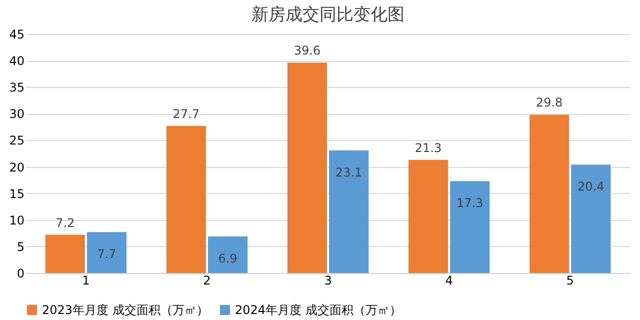  What do you see at coordinates (16, 141) in the screenshot?
I see `y-tick-label: 25` at bounding box center [16, 141].